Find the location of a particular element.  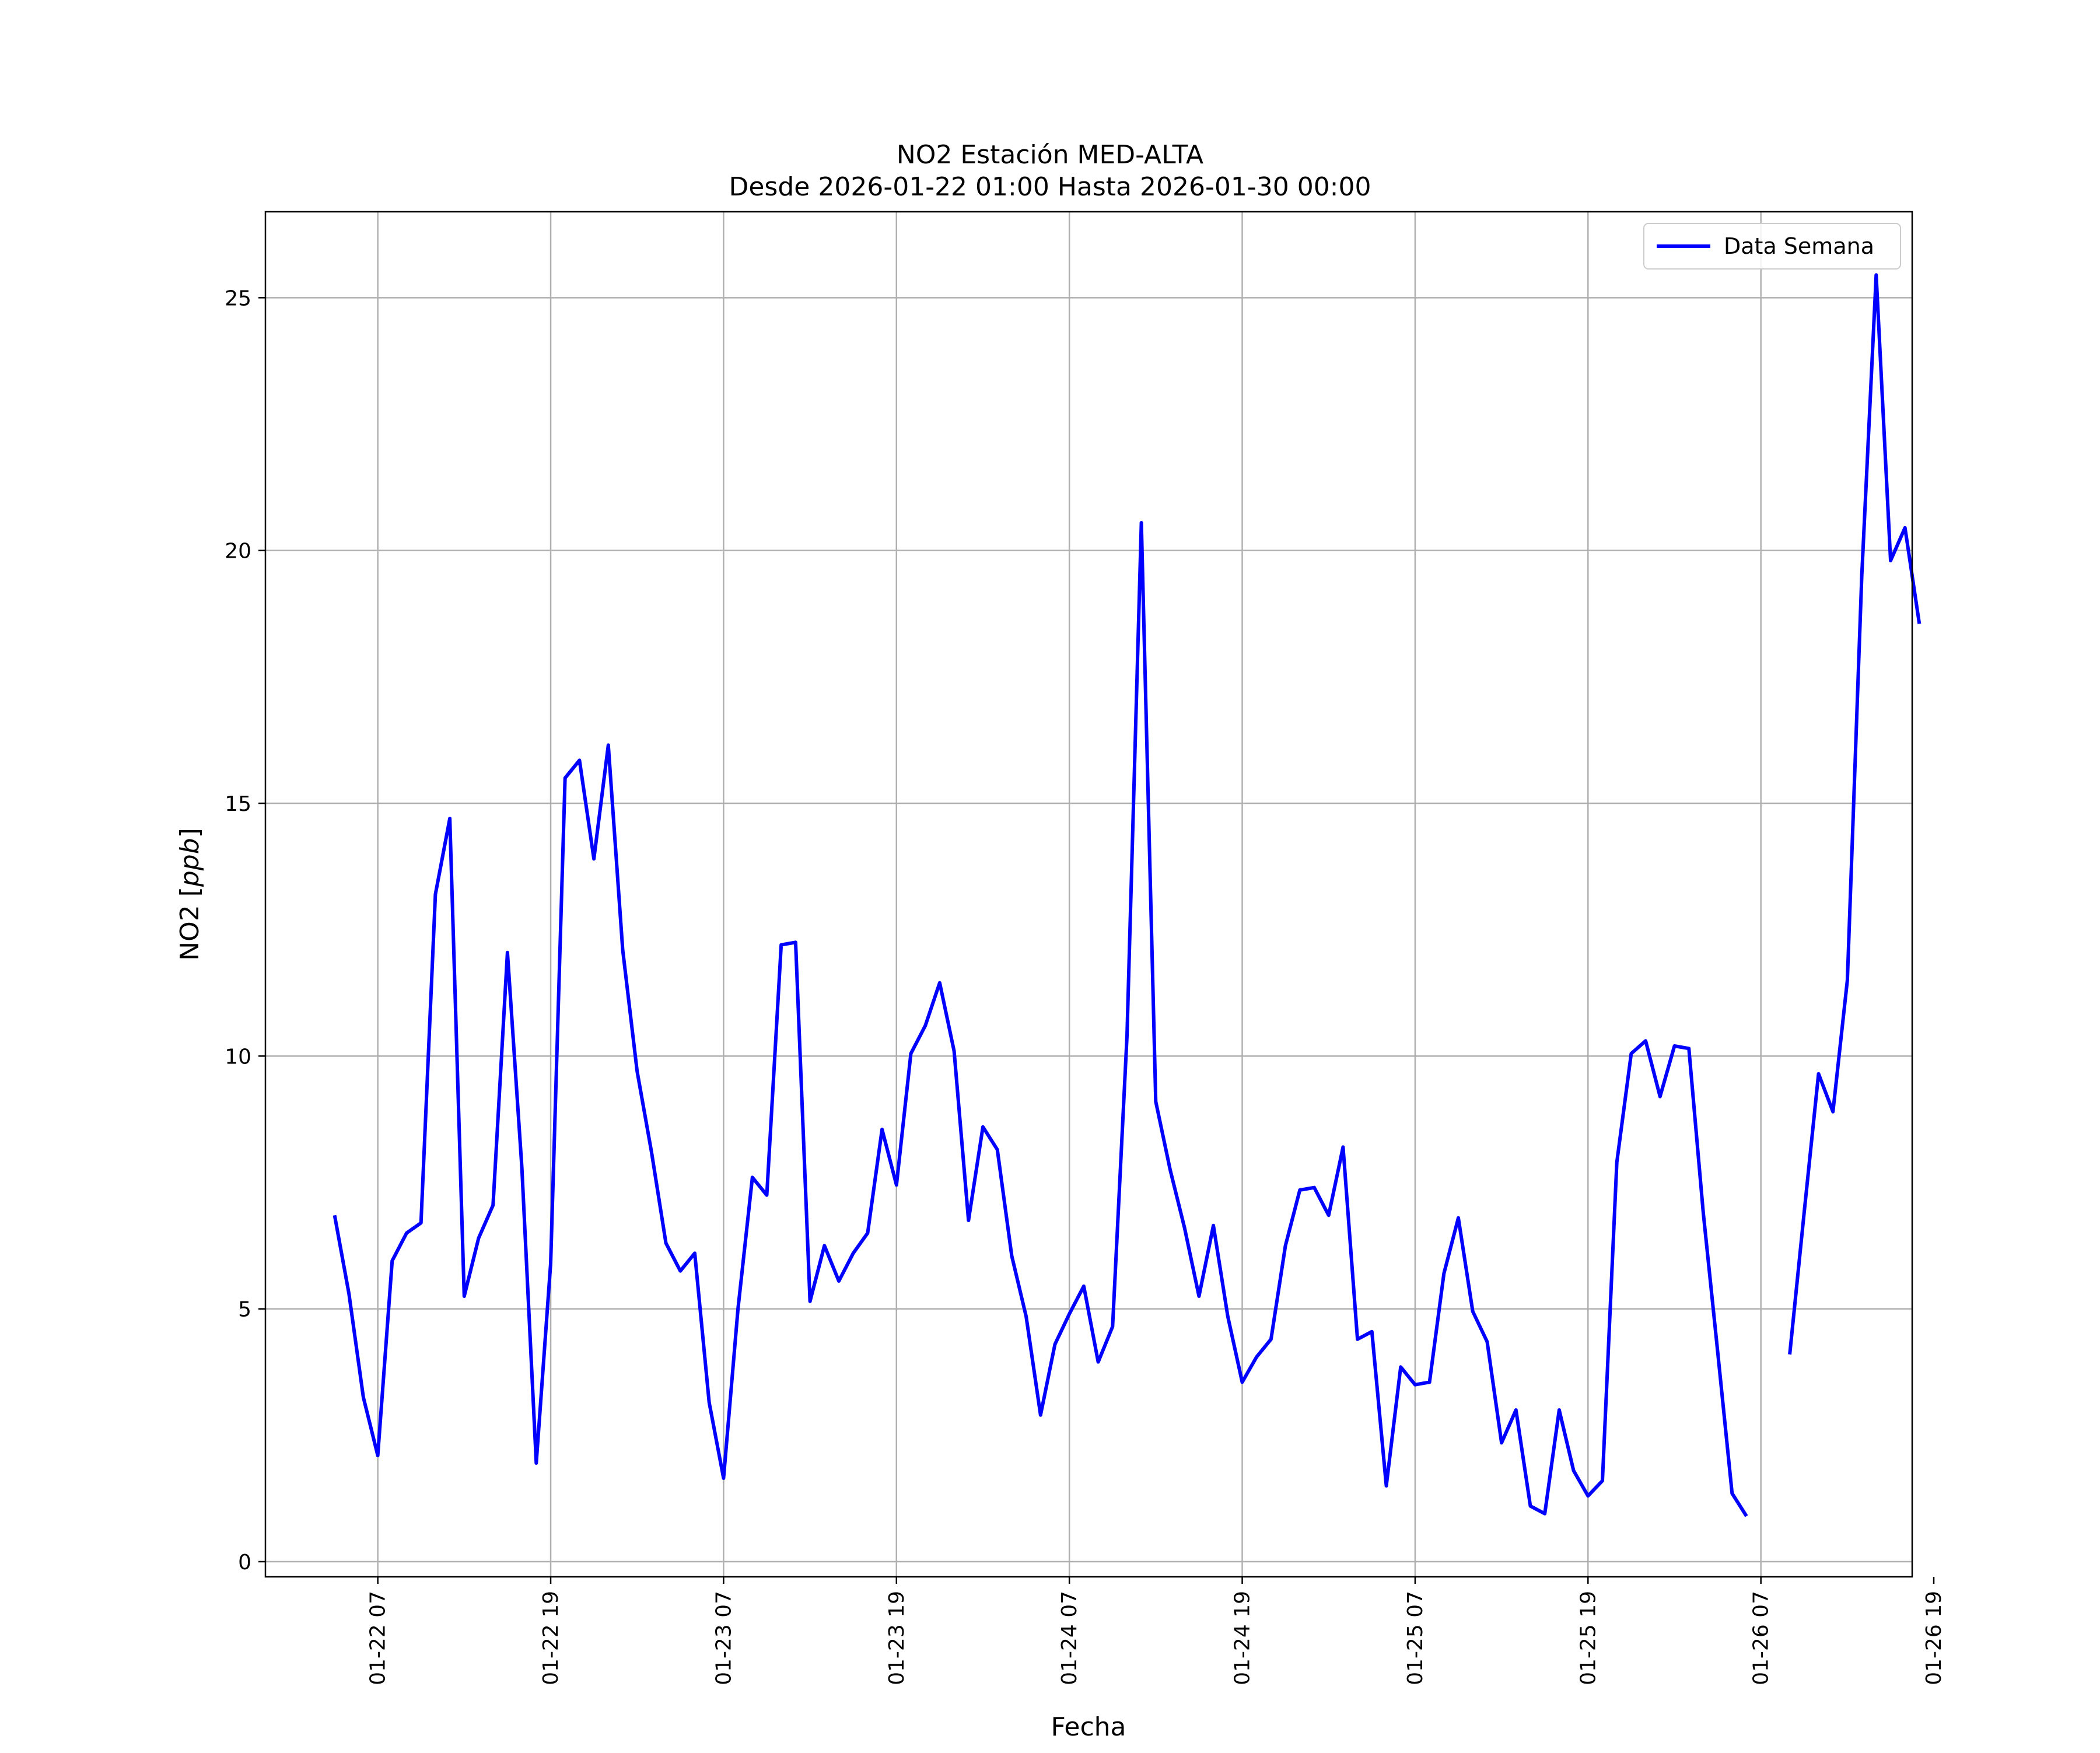

y-tick-label: 10 is located at coordinates (238, 1057).